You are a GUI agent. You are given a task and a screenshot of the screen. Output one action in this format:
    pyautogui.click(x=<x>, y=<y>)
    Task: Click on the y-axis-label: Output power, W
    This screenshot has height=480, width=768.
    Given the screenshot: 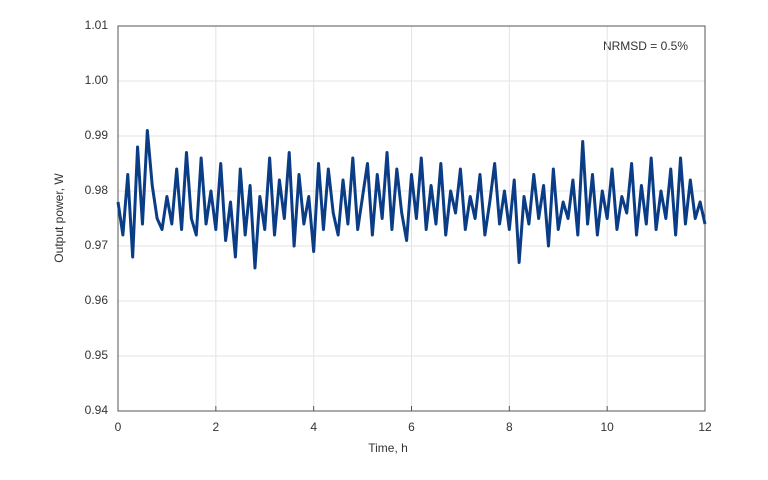 What is the action you would take?
    pyautogui.click(x=59, y=218)
    